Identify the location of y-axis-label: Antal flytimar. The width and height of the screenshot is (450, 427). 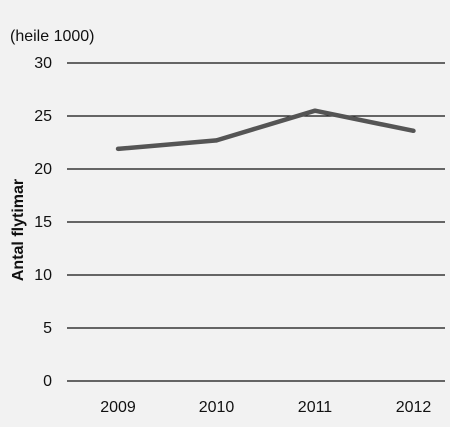
(18, 230).